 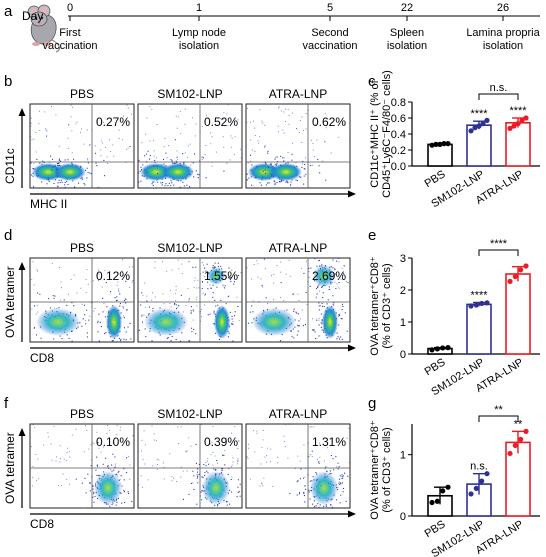 What do you see at coordinates (10, 166) in the screenshot?
I see `flow-y-axis-label: CD11c` at bounding box center [10, 166].